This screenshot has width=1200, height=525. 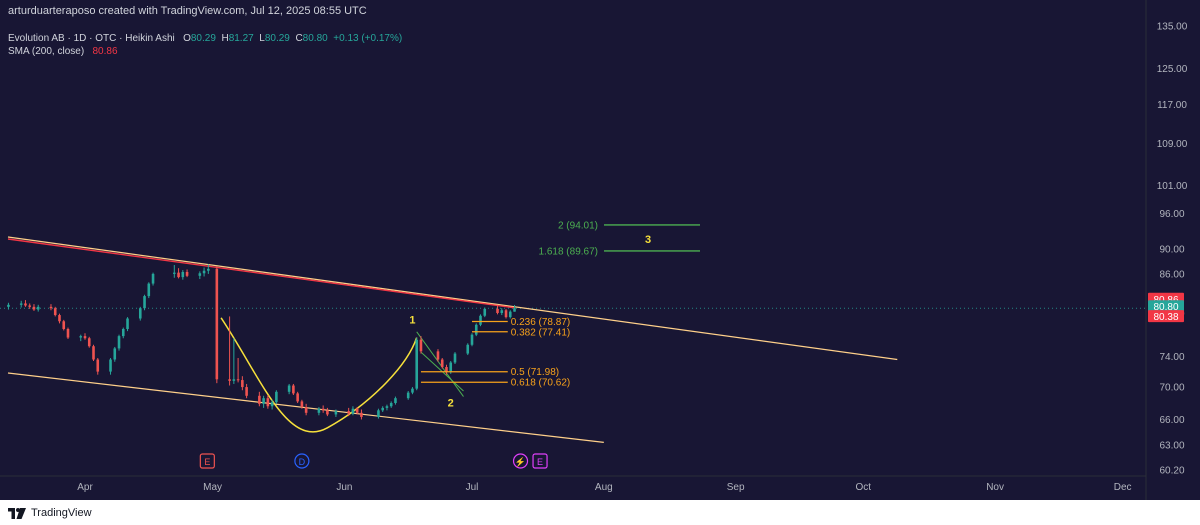 I want to click on wave-label: 1, so click(x=412, y=320).